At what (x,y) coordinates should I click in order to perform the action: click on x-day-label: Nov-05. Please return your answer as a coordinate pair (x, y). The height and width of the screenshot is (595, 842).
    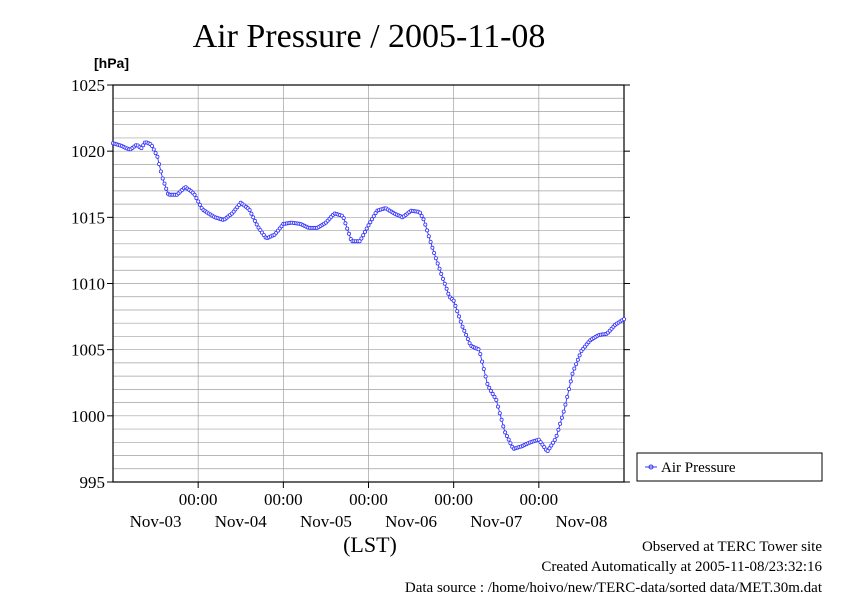
    Looking at the image, I should click on (326, 521).